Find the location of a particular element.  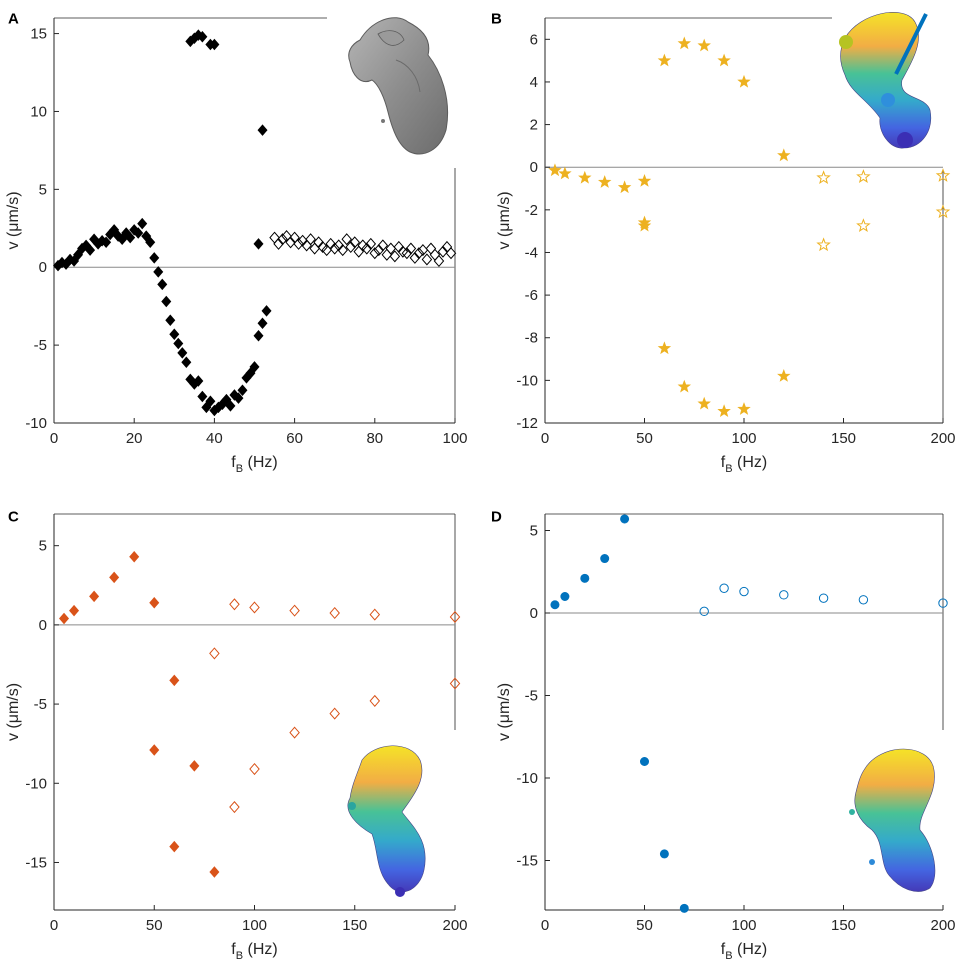

inset-c-bead-model is located at coordinates (386, 821).